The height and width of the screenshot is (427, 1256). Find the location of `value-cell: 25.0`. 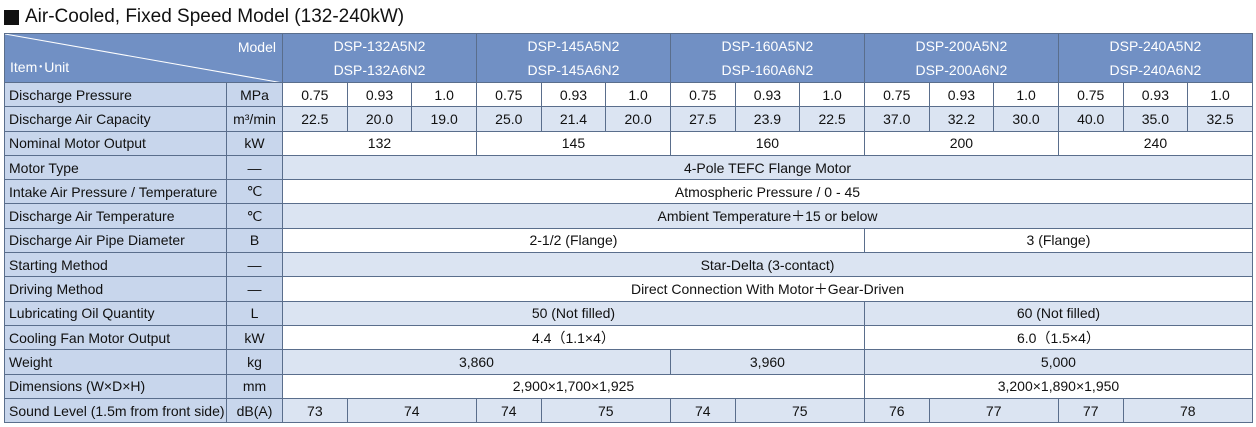

value-cell: 25.0 is located at coordinates (508, 119).